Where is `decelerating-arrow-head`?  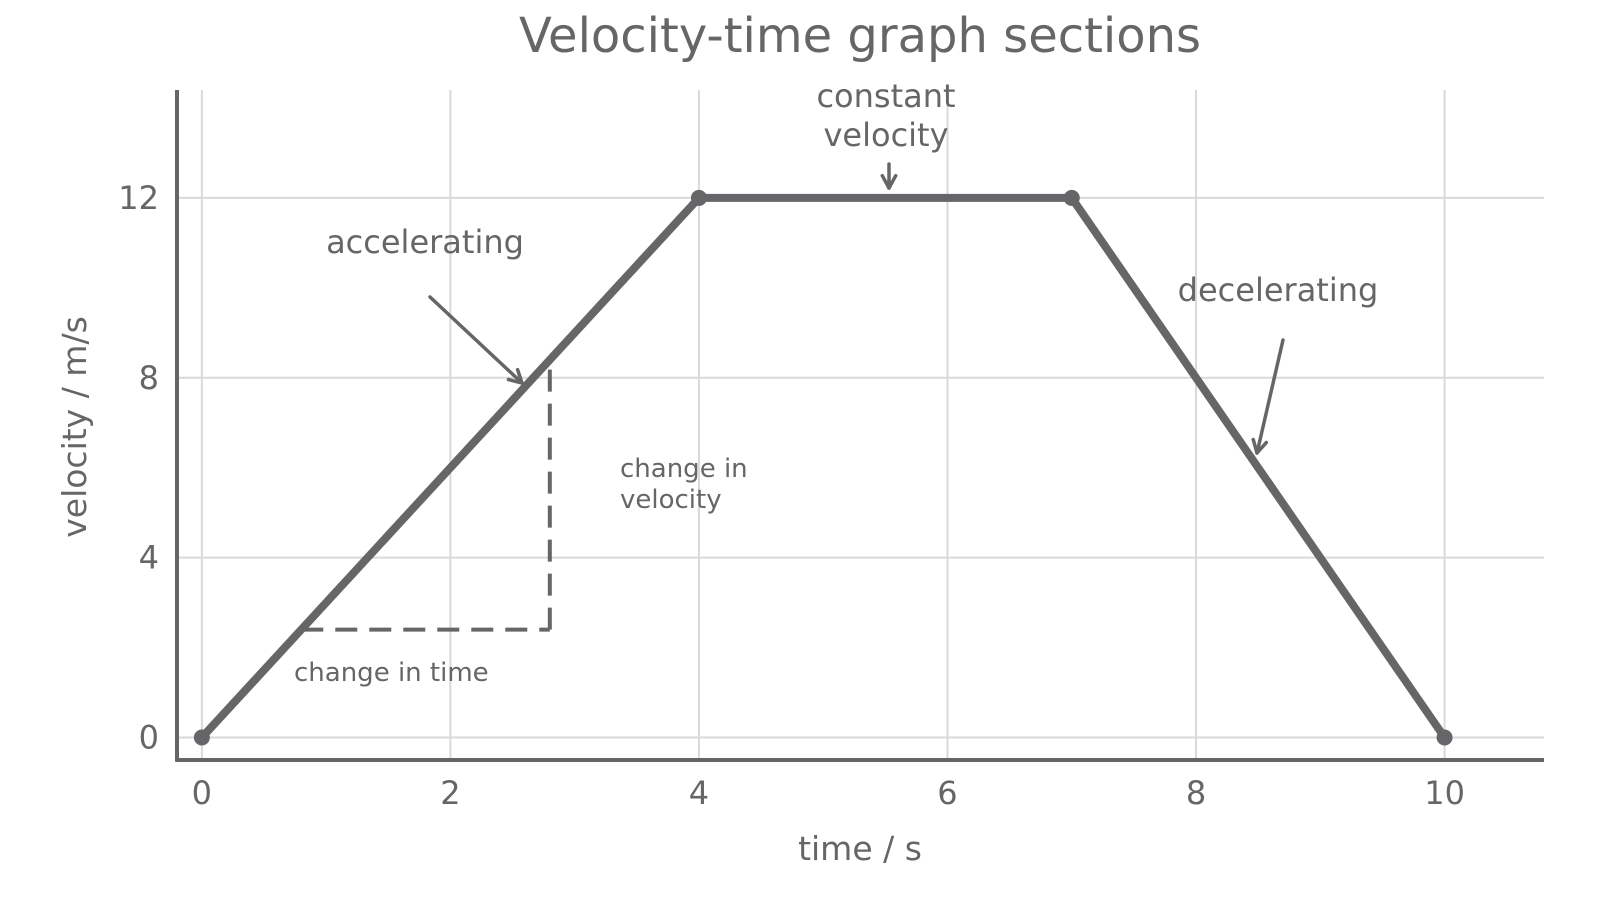 decelerating-arrow-head is located at coordinates (1260, 446).